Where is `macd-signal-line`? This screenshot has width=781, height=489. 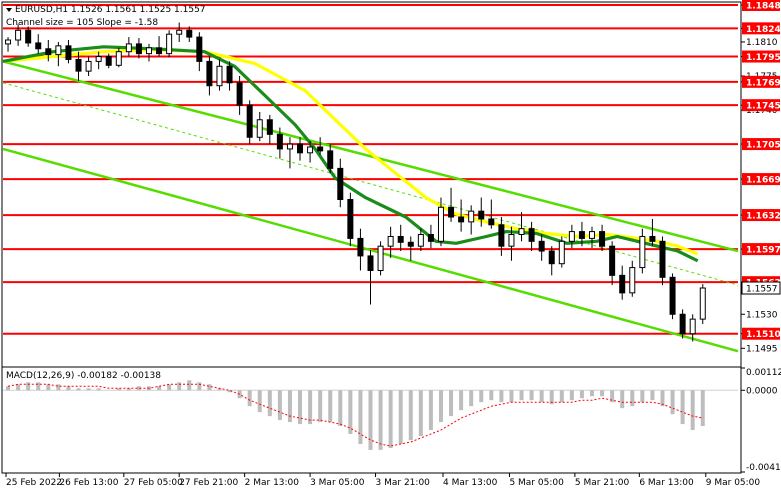
macd-signal-line is located at coordinates (355, 415).